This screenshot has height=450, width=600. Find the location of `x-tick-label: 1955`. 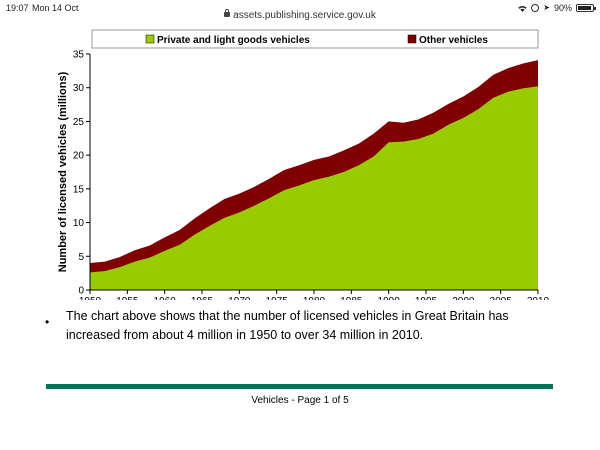

x-tick-label: 1955 is located at coordinates (127, 298).